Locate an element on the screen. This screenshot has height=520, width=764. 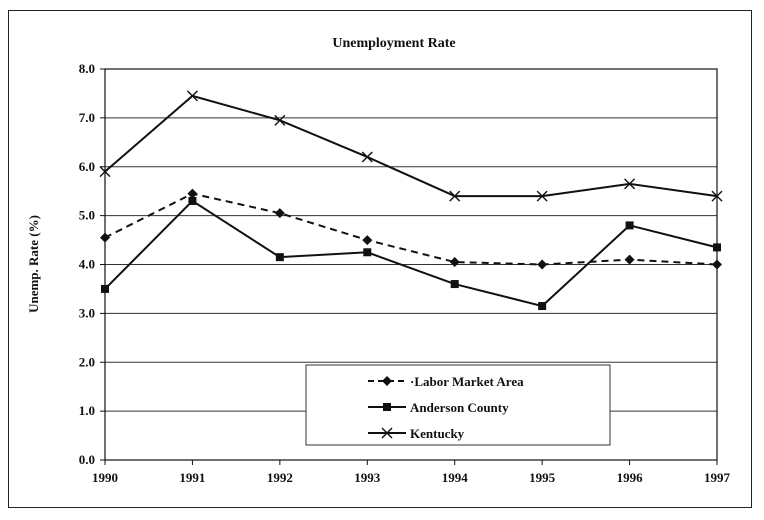
y-tick-label: 0.0 is located at coordinates (87, 459).